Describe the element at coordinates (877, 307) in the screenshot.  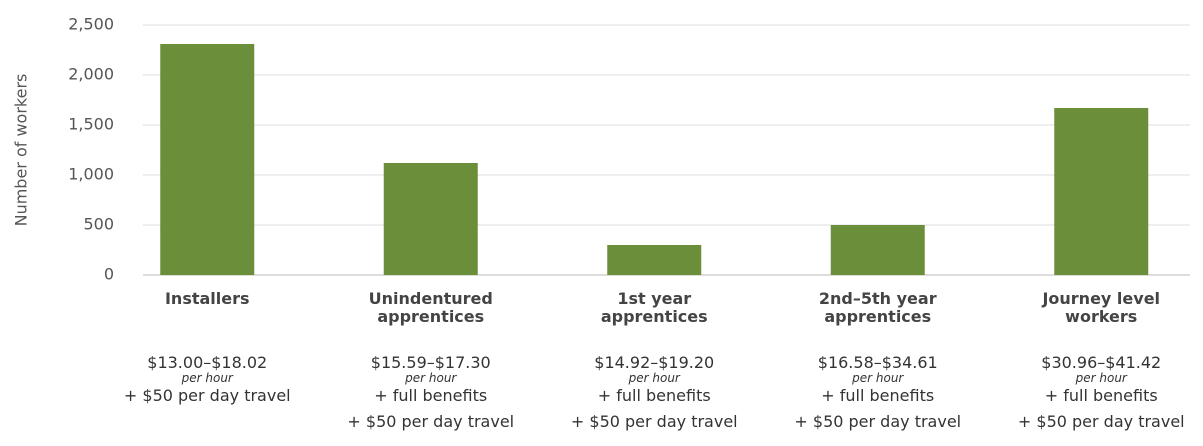
I see `x-tick-label: 2nd–5th year apprentices` at that location.